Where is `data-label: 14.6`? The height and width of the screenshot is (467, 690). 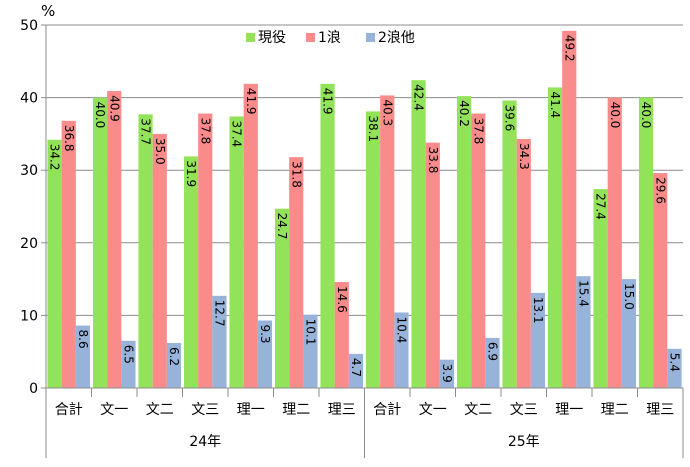
data-label: 14.6 is located at coordinates (342, 299).